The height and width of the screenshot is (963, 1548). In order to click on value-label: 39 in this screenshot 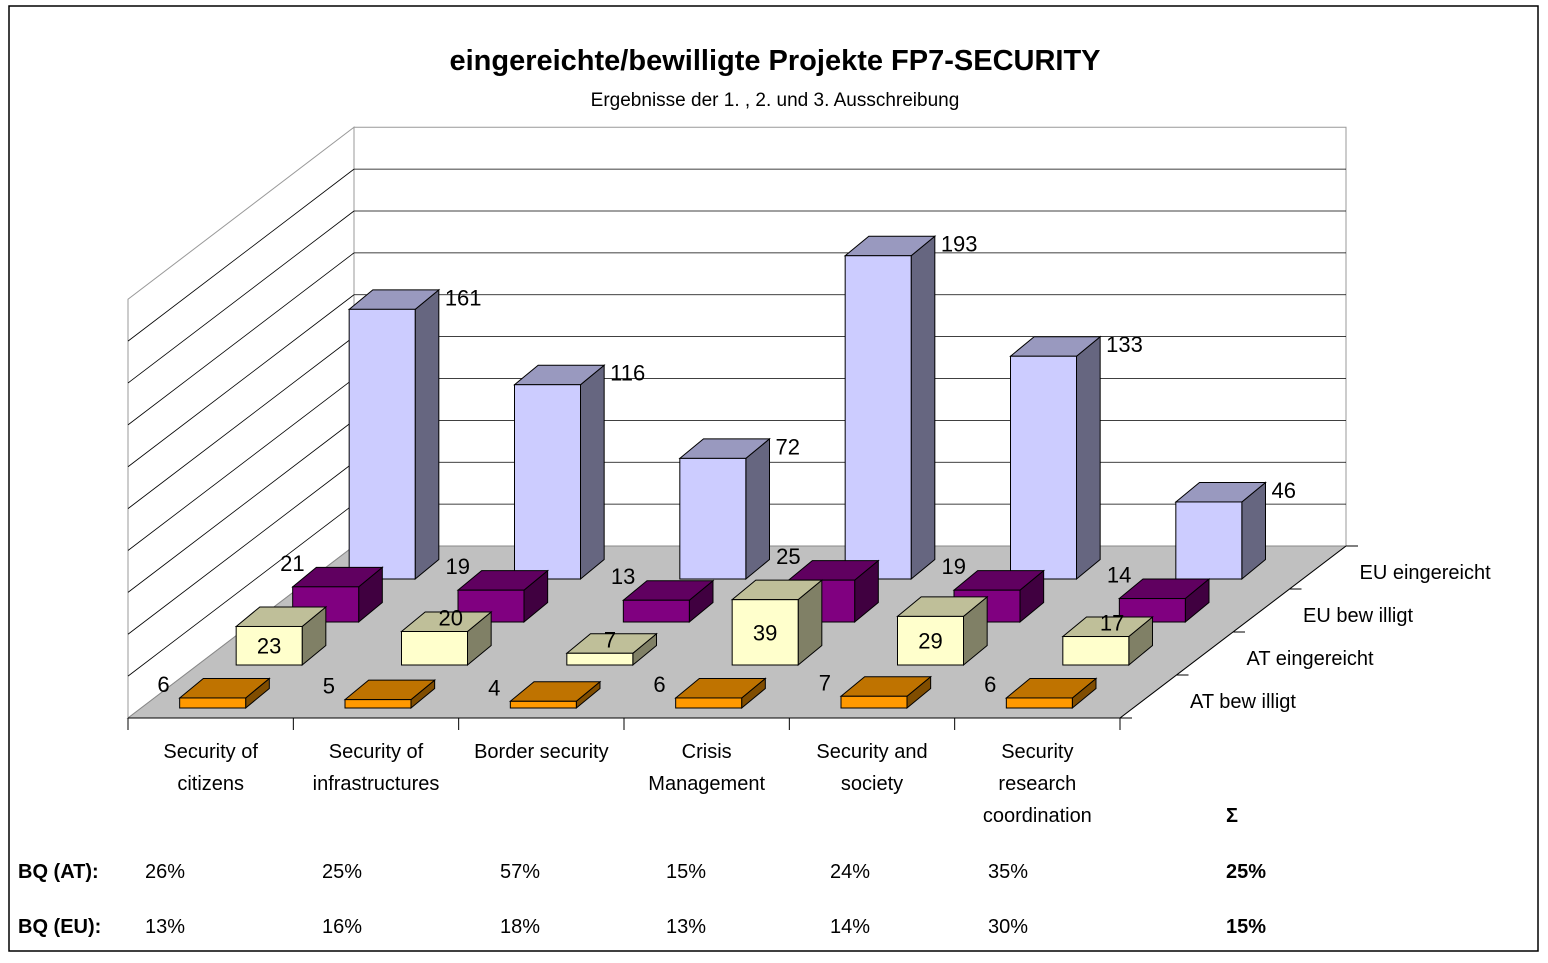, I will do `click(765, 632)`.